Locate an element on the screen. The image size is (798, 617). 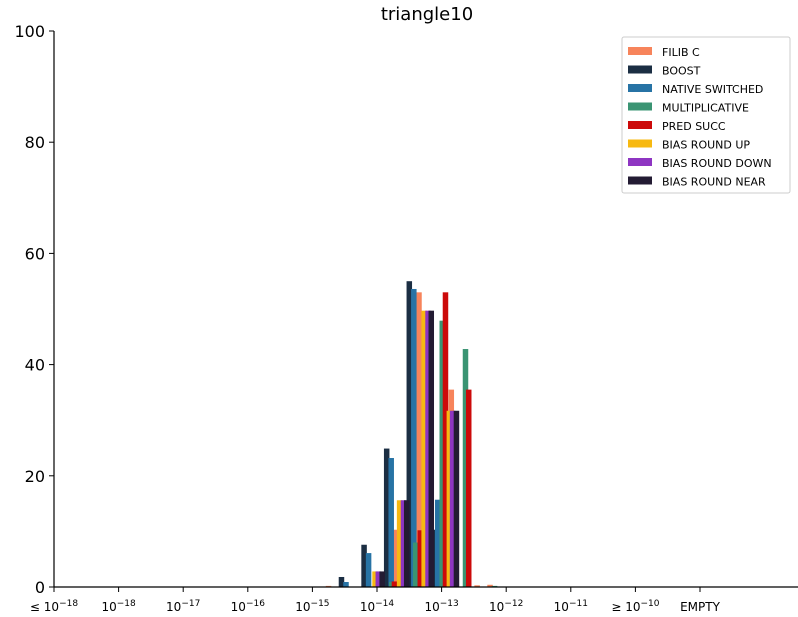
legend-label: BOOST is located at coordinates (681, 71).